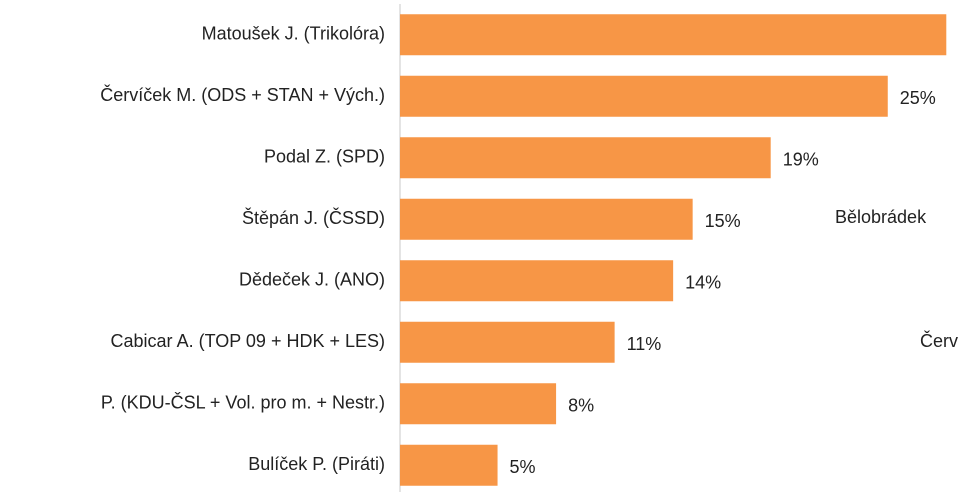 This screenshot has height=492, width=958. What do you see at coordinates (918, 98) in the screenshot?
I see `value-label: 25%` at bounding box center [918, 98].